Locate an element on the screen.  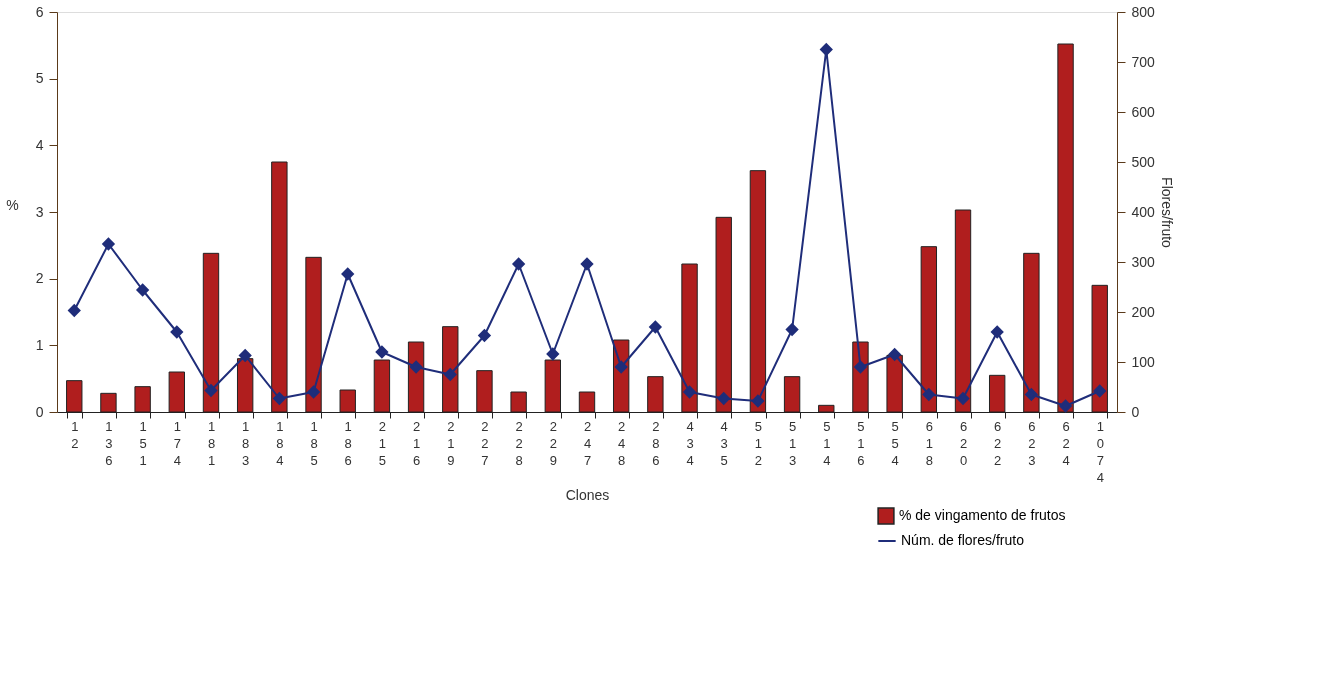
x-tick-label: 1074 is located at coordinates (1100, 451).